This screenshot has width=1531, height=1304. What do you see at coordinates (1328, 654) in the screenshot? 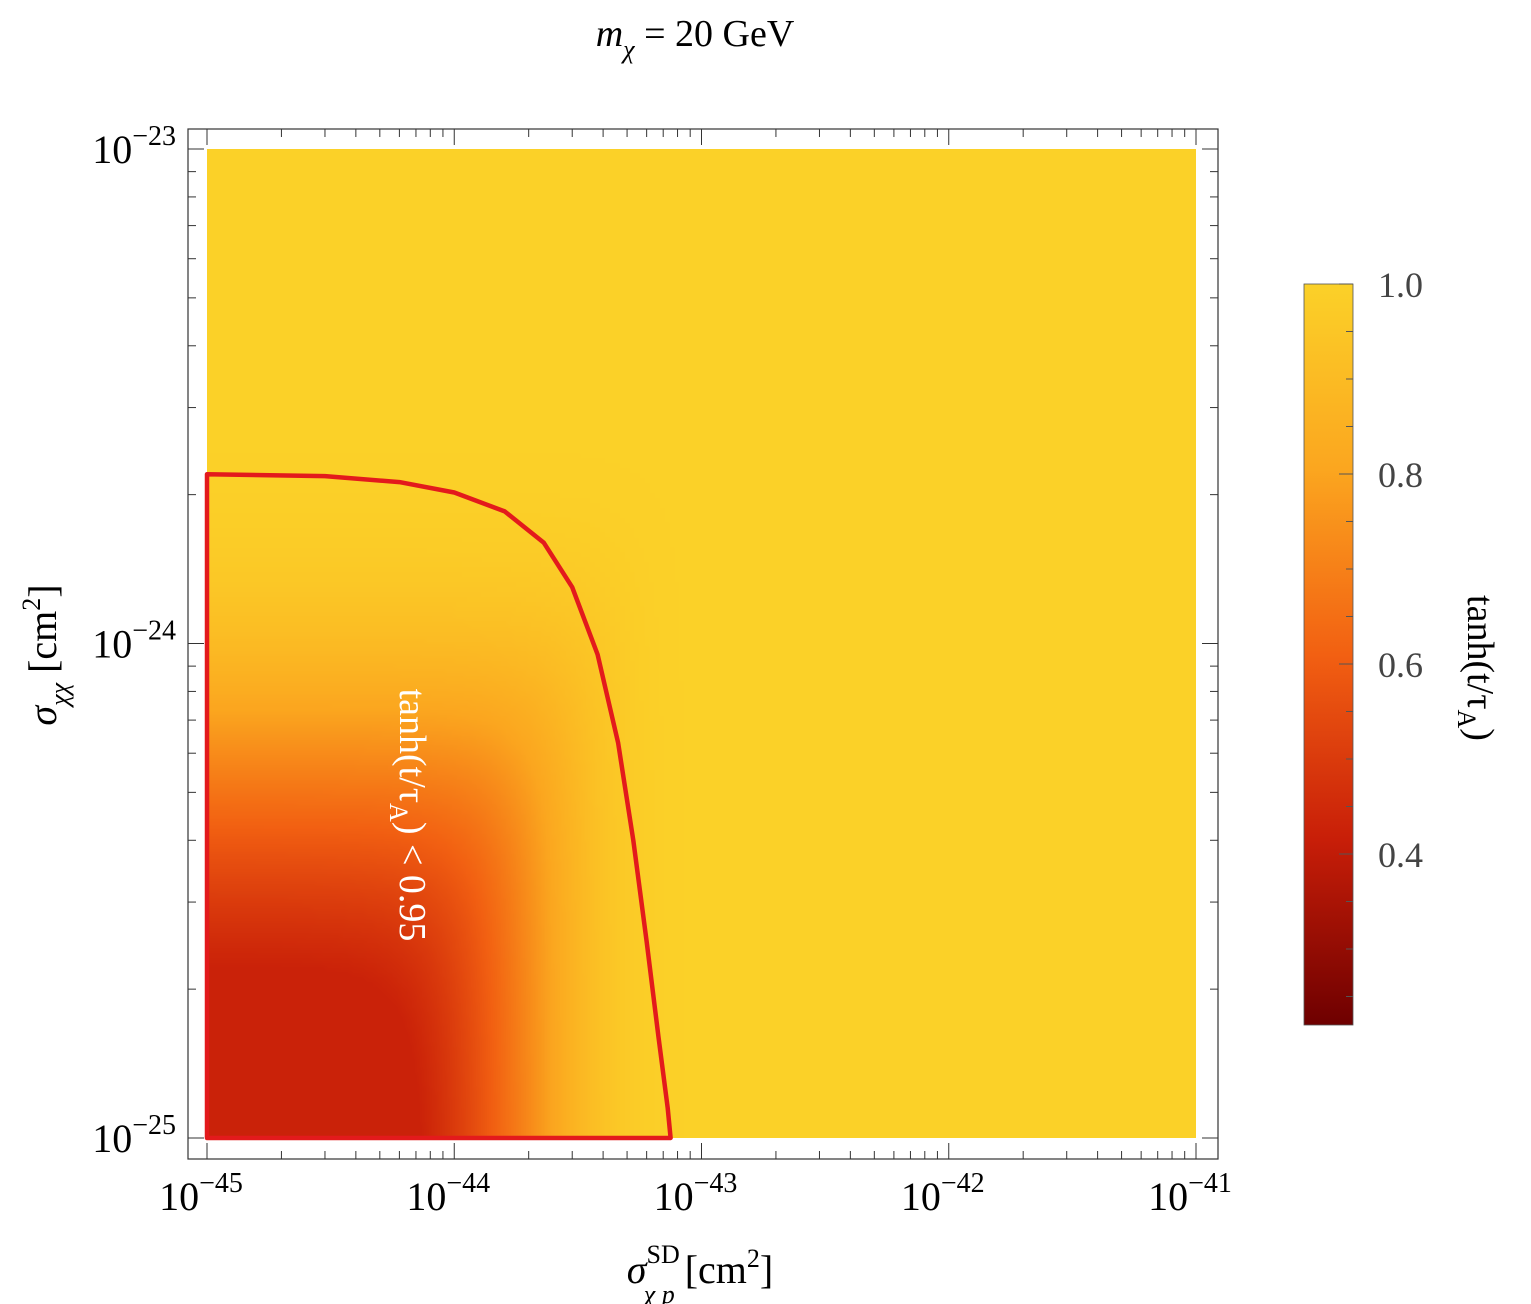
I see `colorbar` at bounding box center [1328, 654].